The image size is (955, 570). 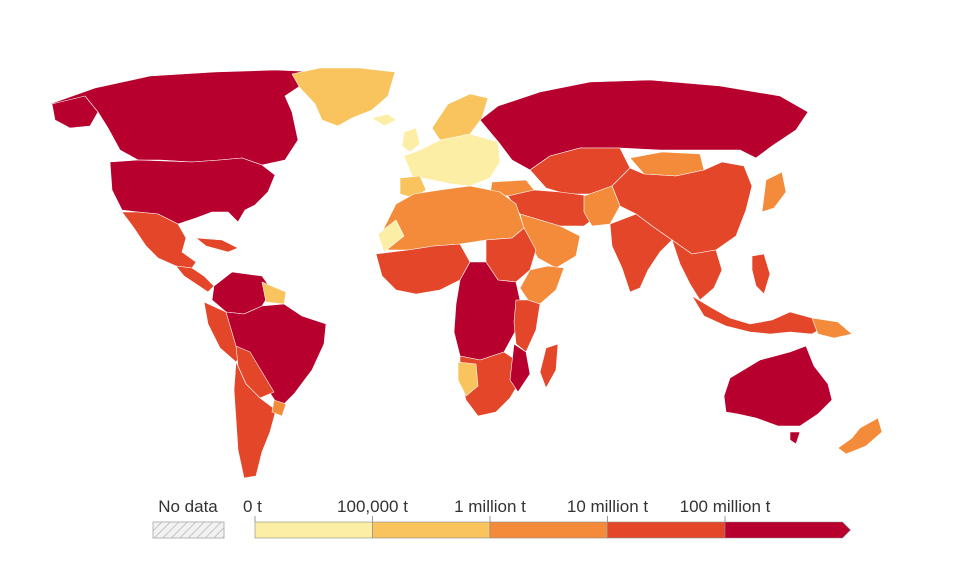 I want to click on legend-no-data-swatch, so click(x=188, y=530).